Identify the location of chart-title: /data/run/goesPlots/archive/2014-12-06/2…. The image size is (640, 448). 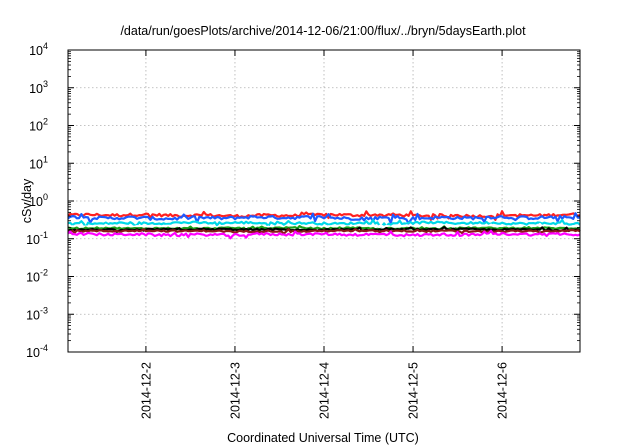
(323, 31).